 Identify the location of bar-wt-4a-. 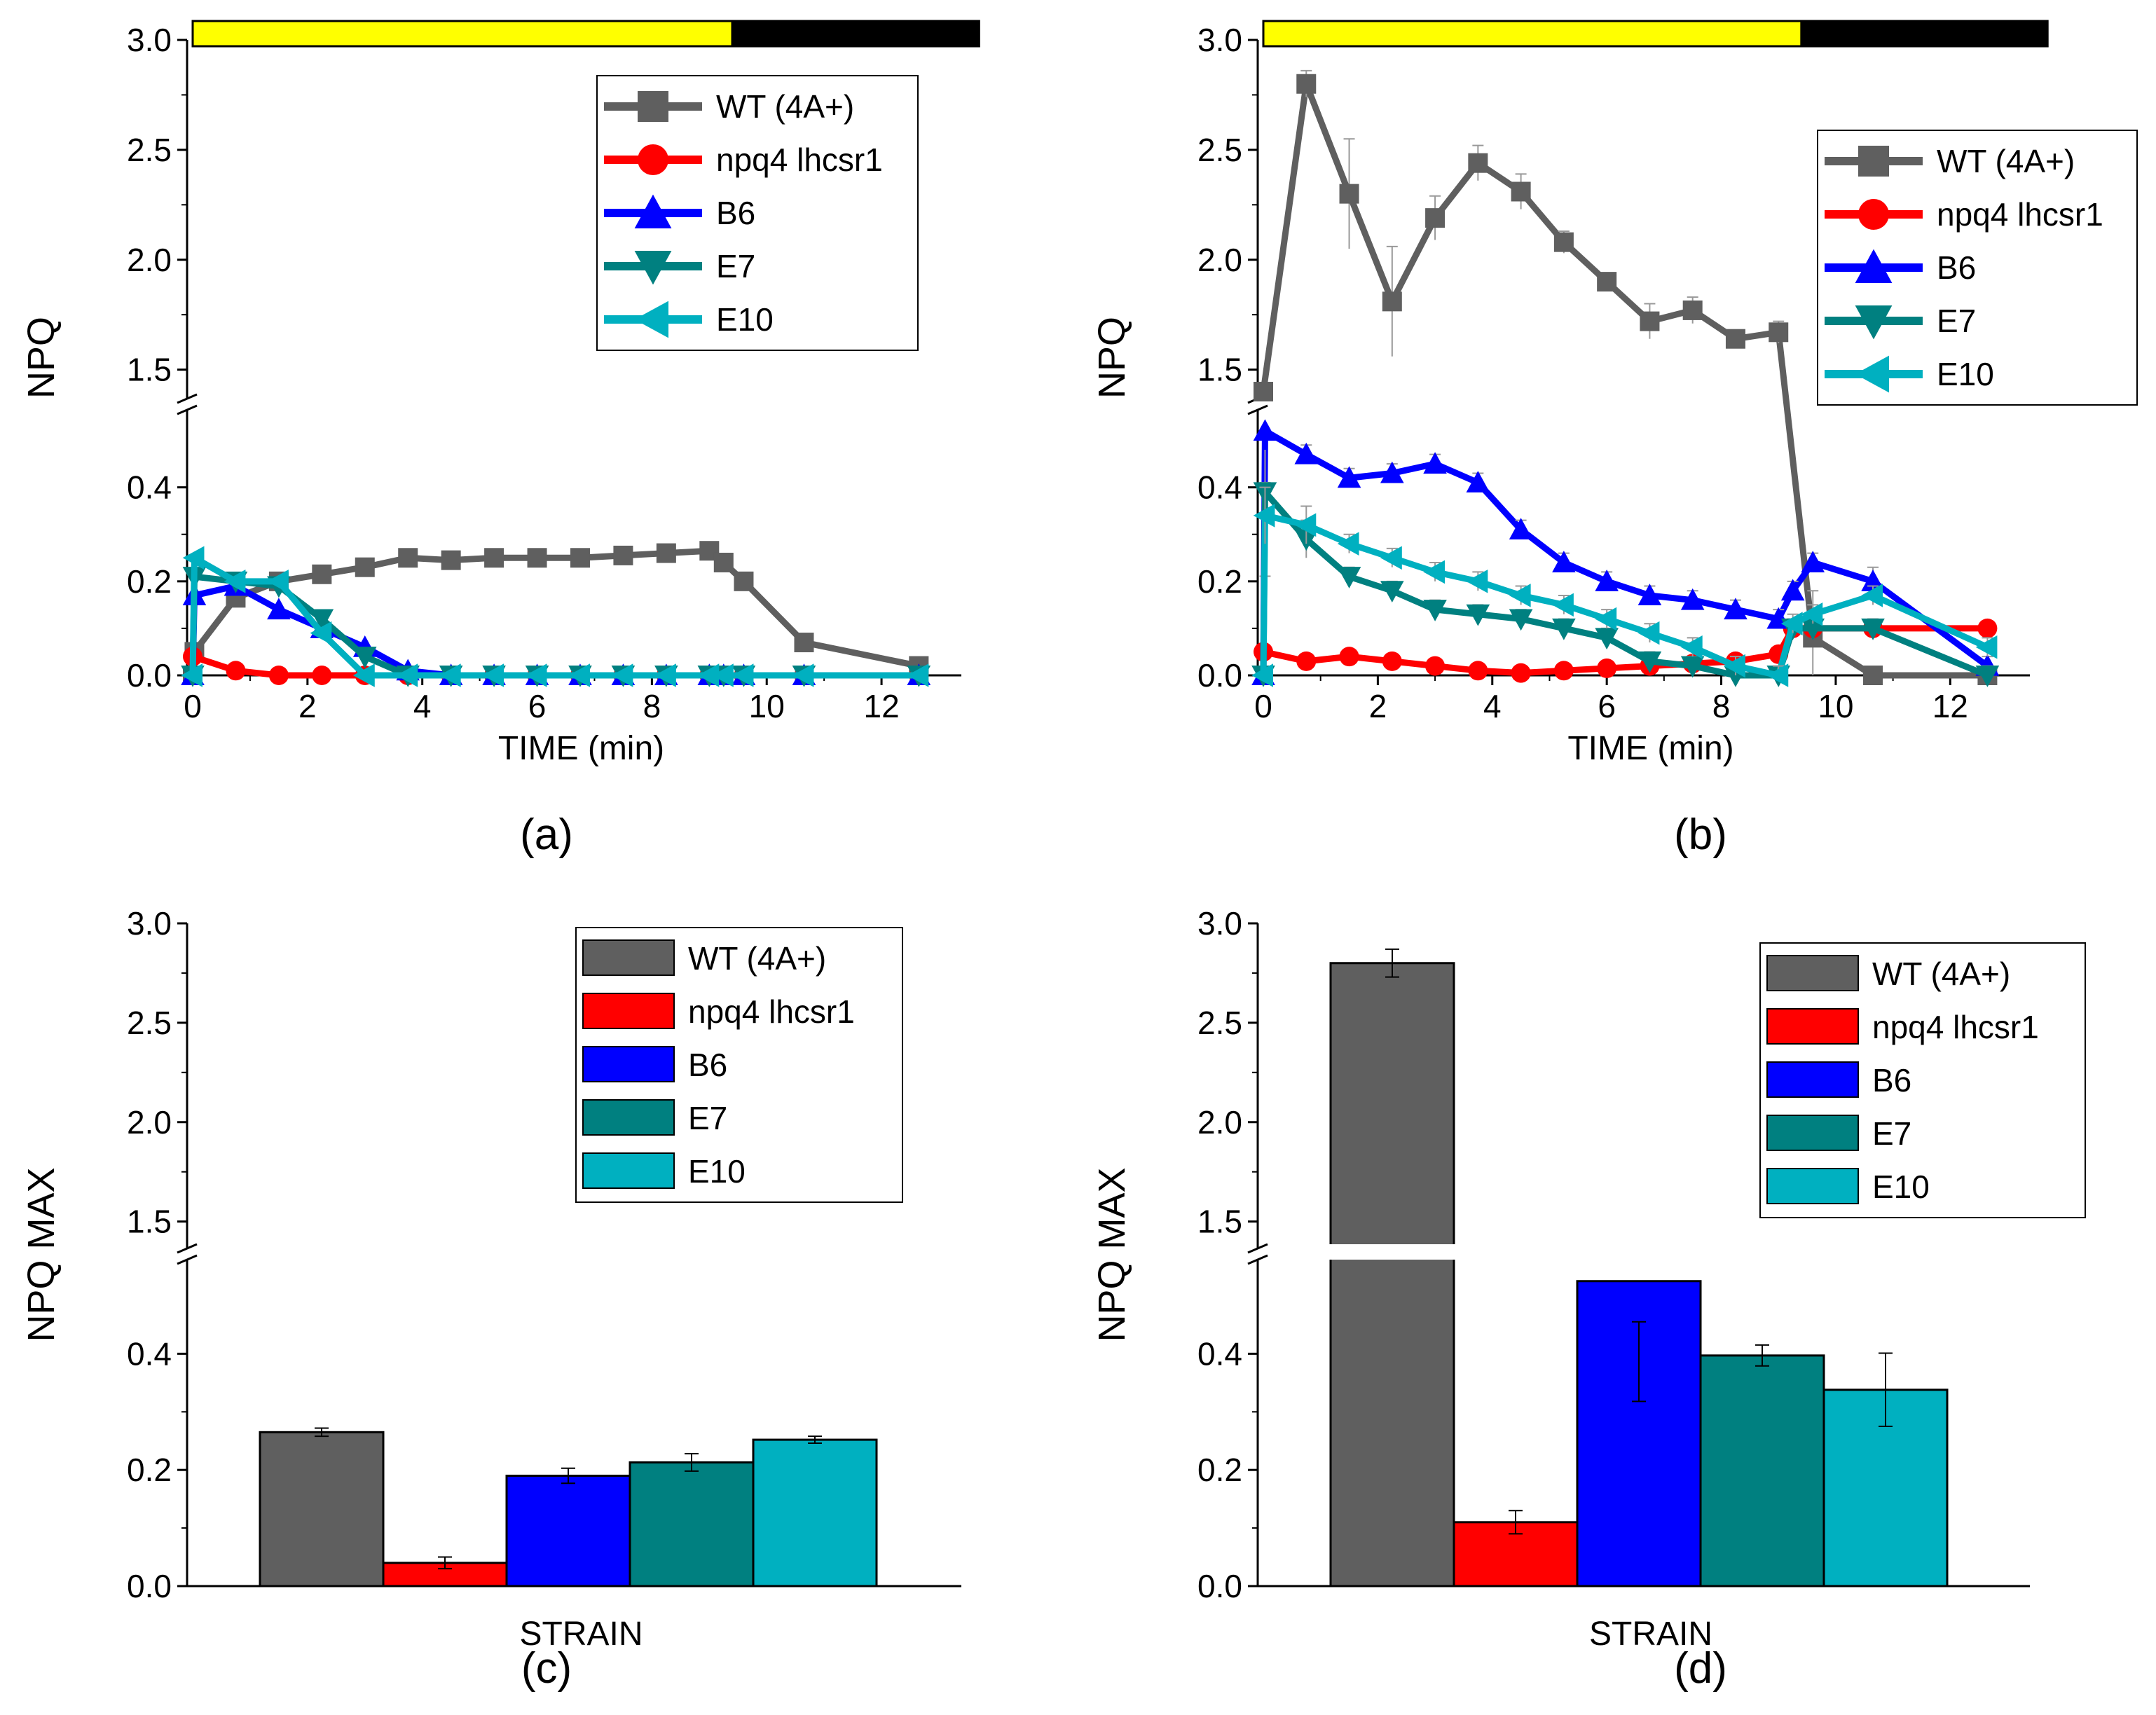
(322, 1509).